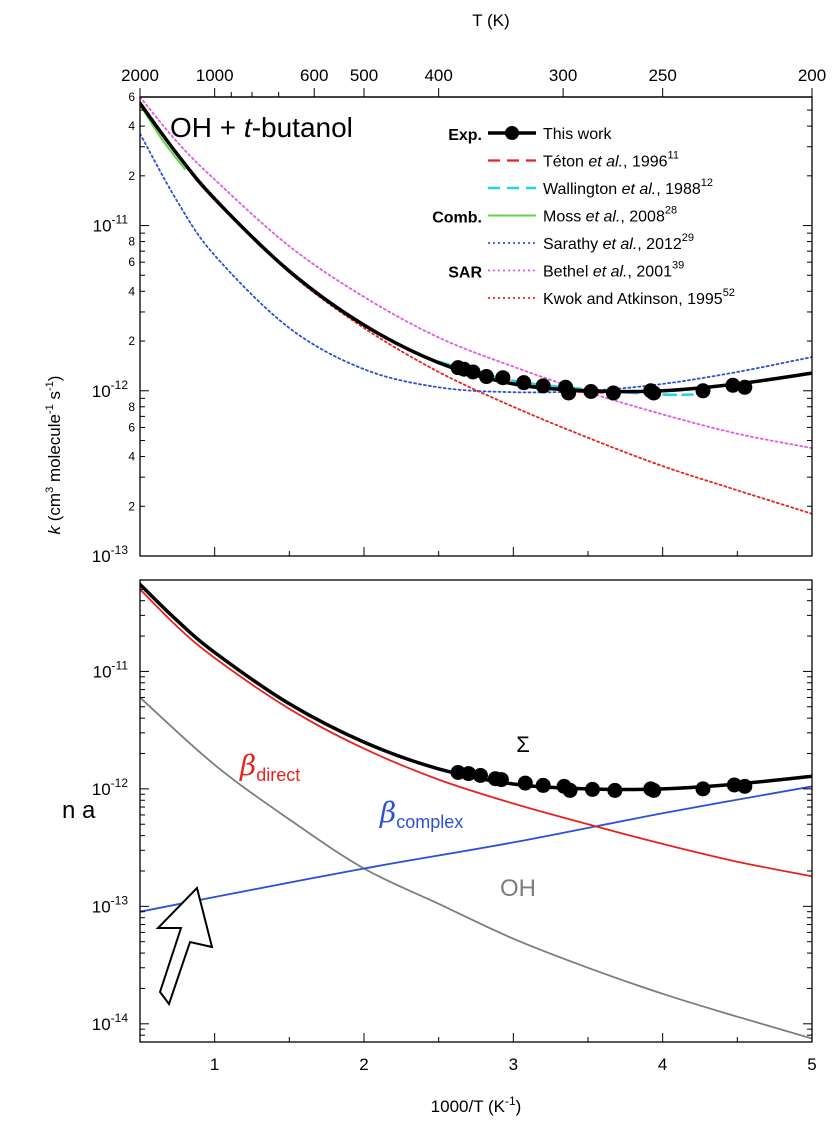  Describe the element at coordinates (261, 127) in the screenshot. I see `chart-title: OH + t-butanol` at that location.